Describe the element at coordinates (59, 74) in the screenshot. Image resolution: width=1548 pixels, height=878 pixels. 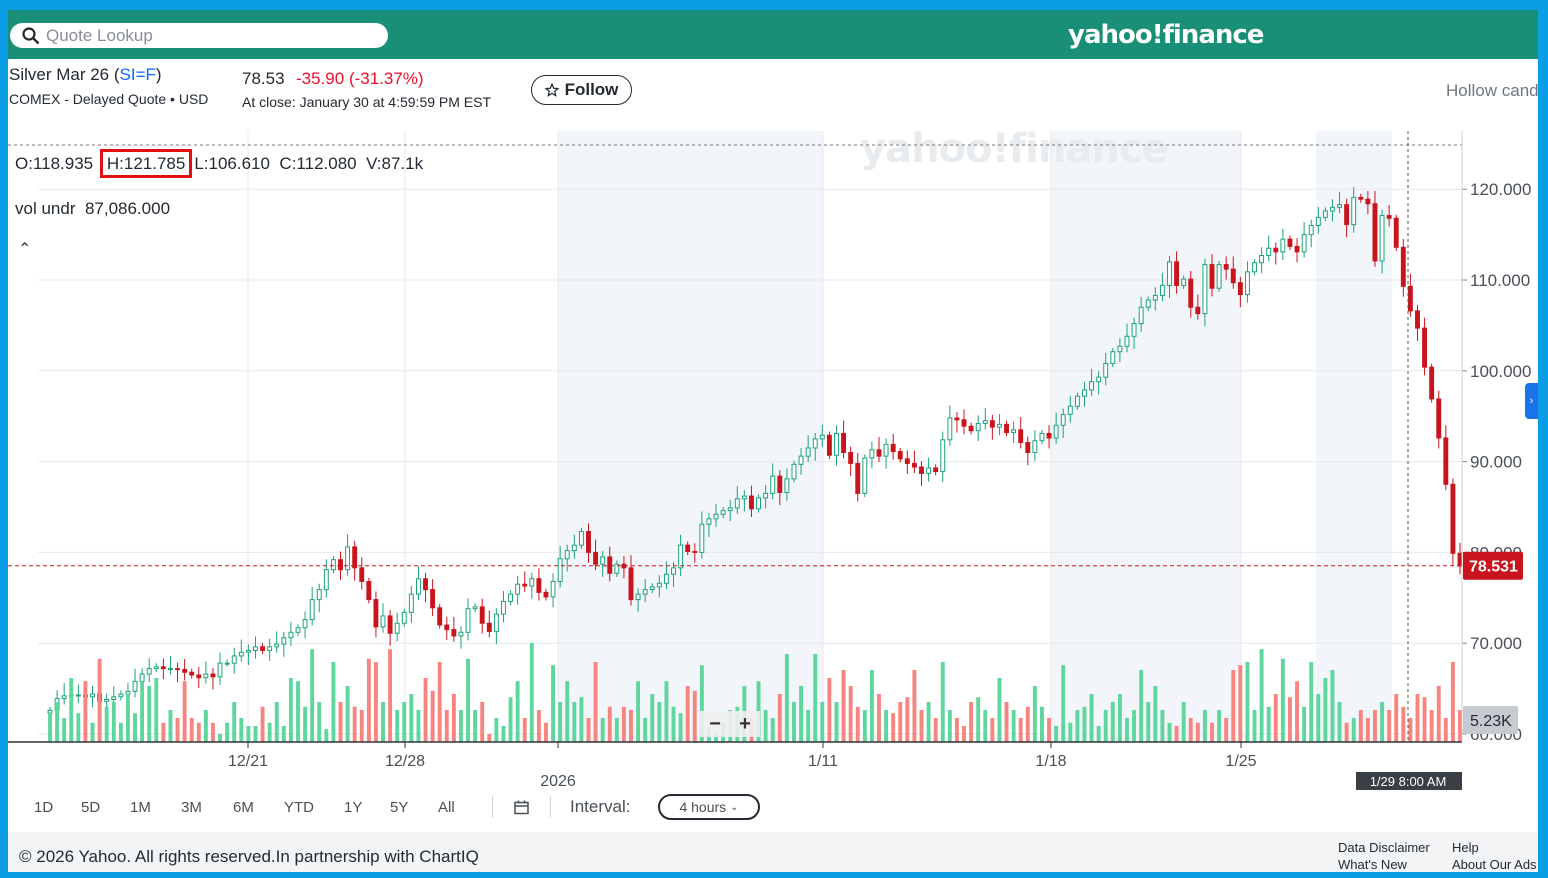
I see `instrument-name: Silver Mar 26` at that location.